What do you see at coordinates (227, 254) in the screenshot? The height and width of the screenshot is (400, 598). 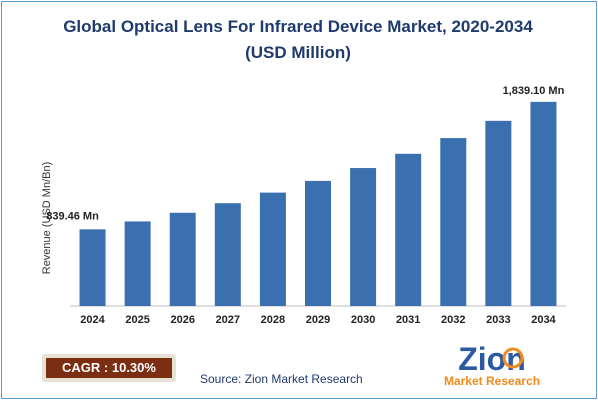 I see `bar-2027` at bounding box center [227, 254].